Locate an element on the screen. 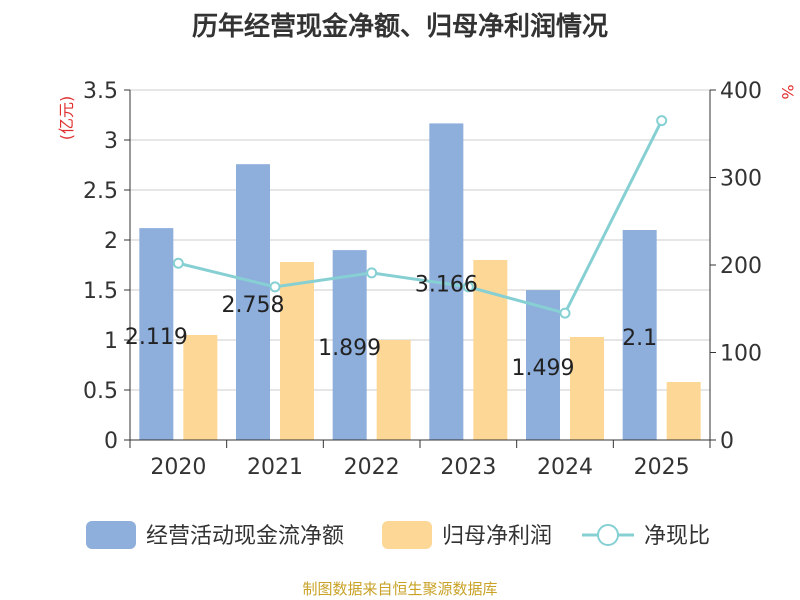 This screenshot has width=800, height=600. y-right-tick-label: 400 is located at coordinates (741, 91).